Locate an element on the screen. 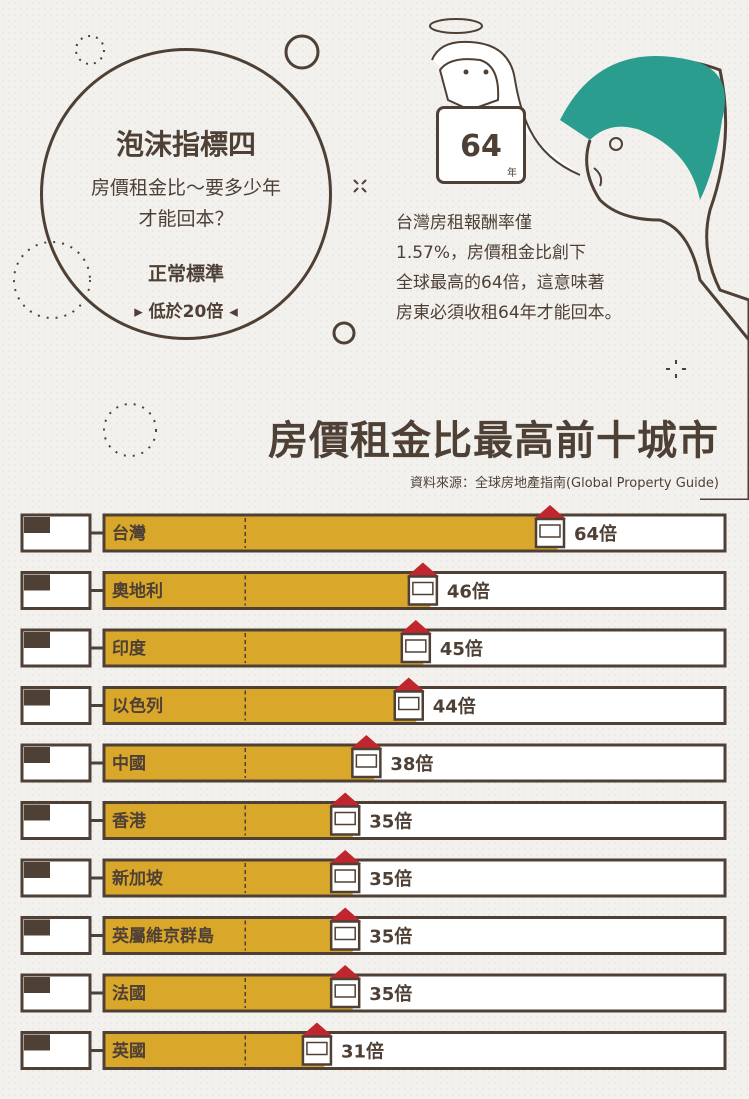 The image size is (749, 1099). house-body is located at coordinates (550, 533).